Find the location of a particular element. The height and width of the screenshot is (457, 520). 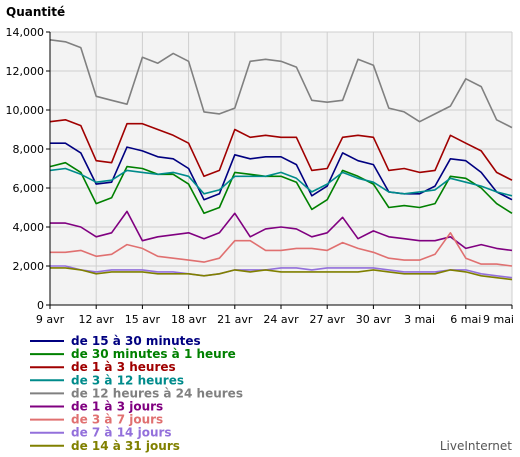

legend-label: de 3 à 7 jours is located at coordinates (117, 420).